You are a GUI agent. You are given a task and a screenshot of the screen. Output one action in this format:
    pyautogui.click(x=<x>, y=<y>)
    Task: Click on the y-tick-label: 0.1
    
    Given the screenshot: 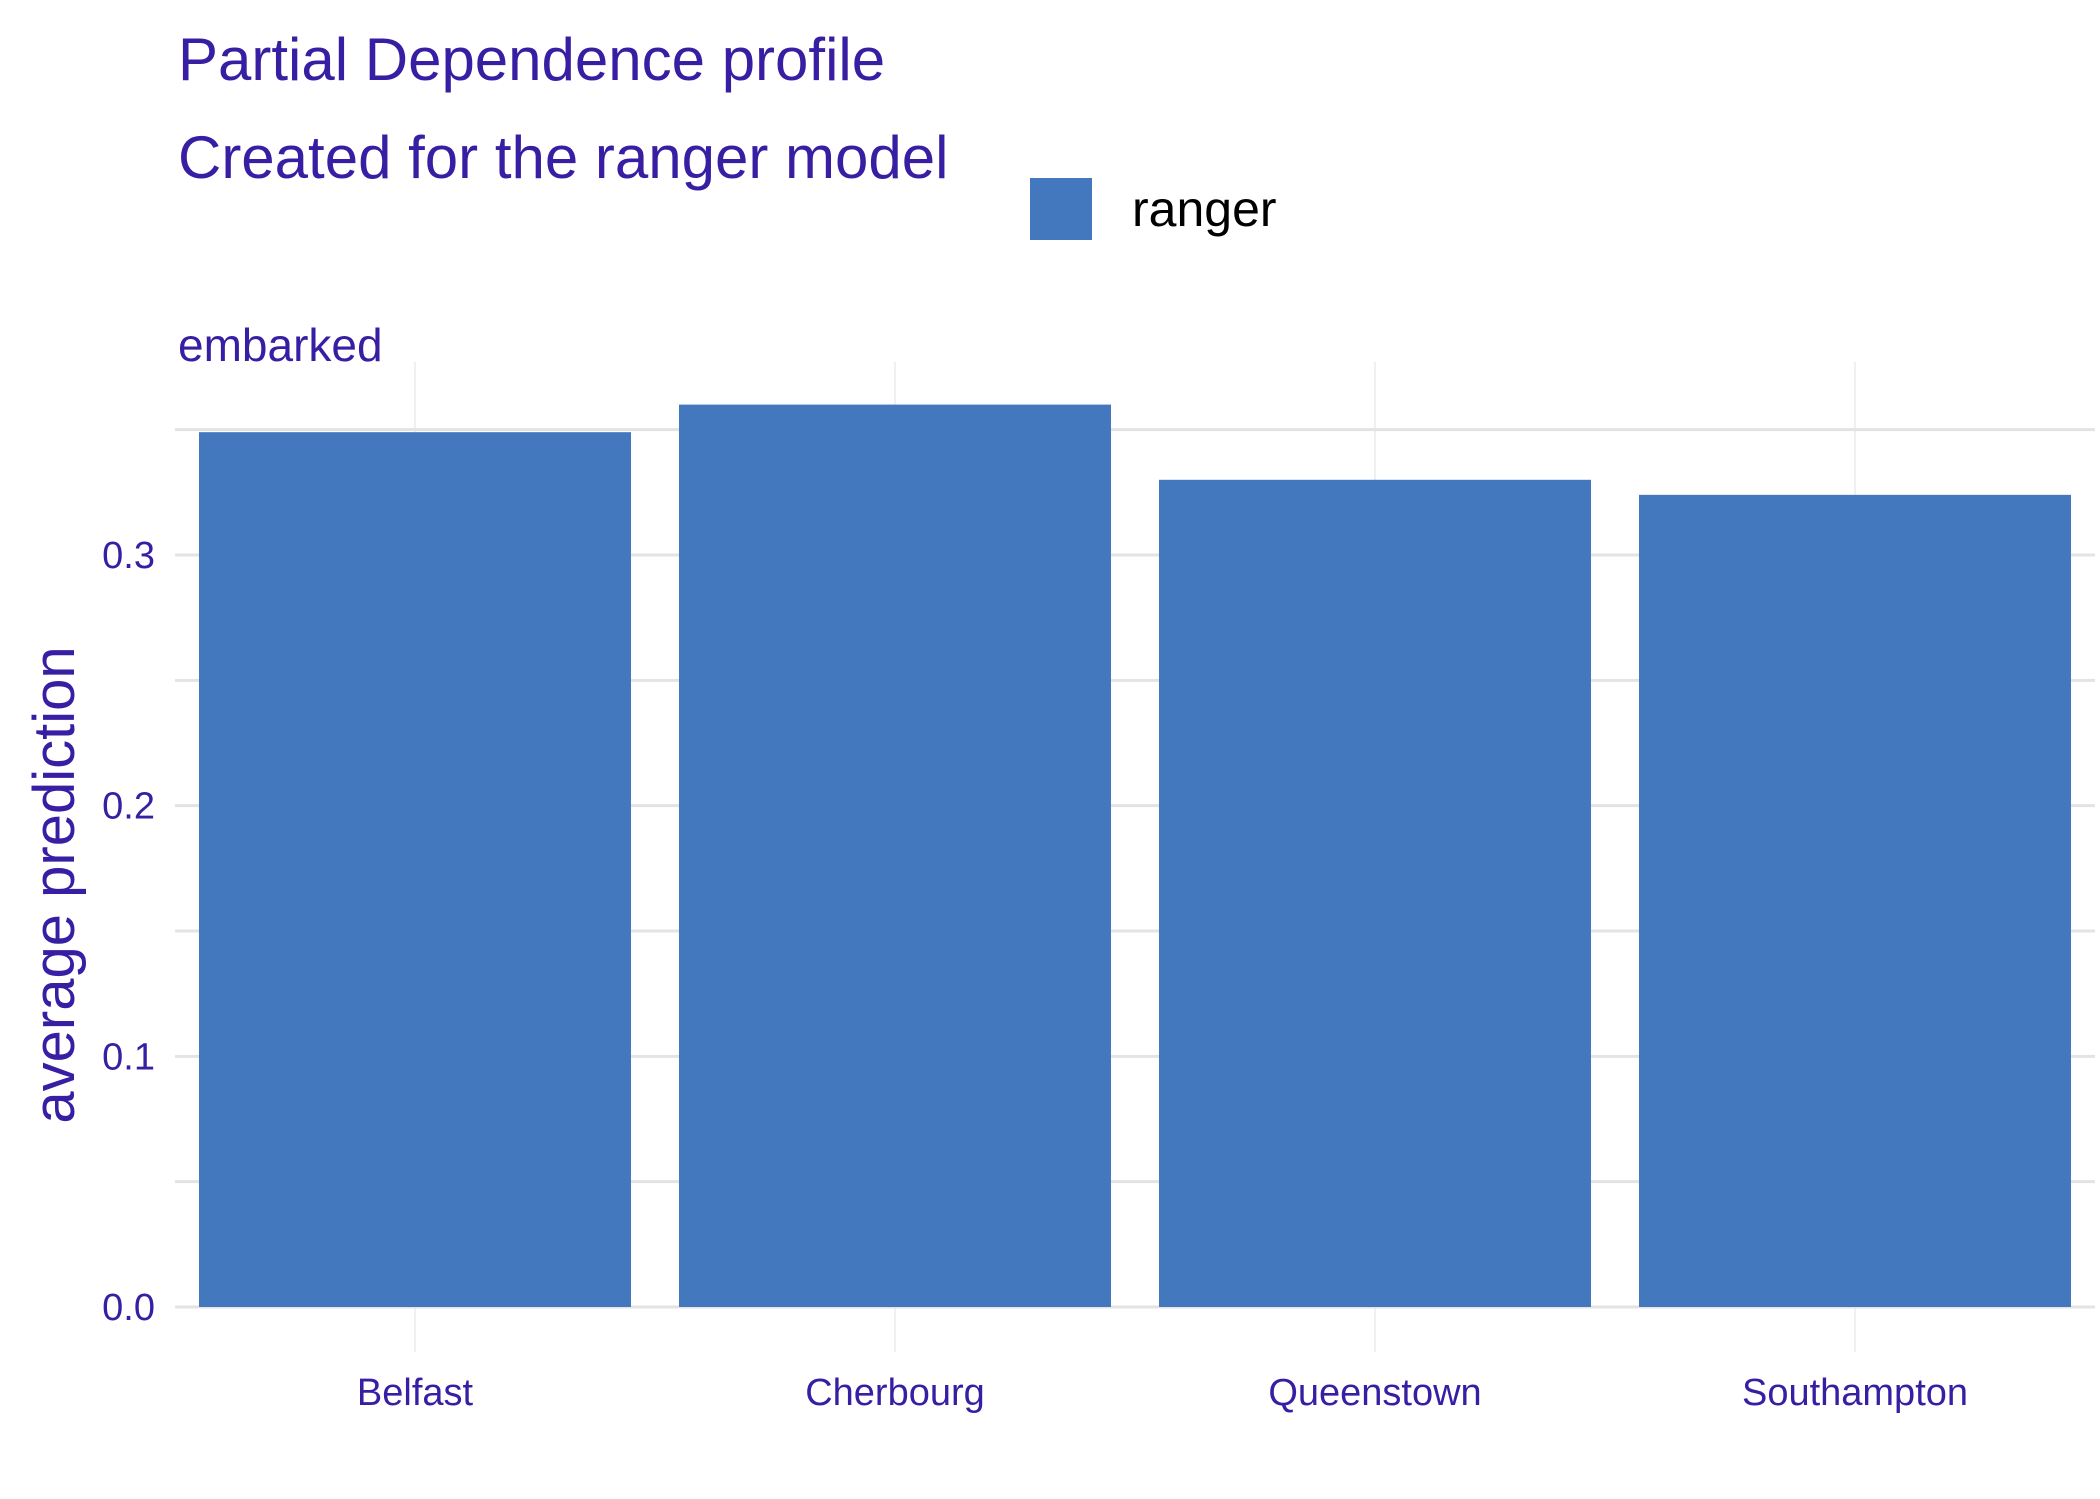 What is the action you would take?
    pyautogui.click(x=128, y=1057)
    